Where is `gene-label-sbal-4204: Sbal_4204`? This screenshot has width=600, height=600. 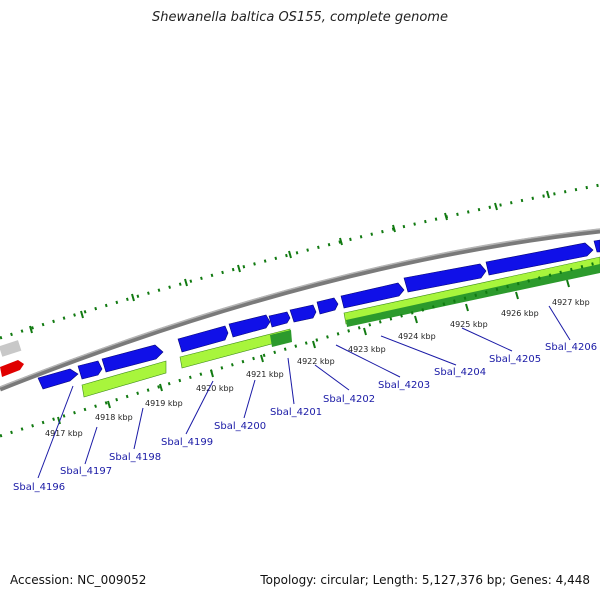 gene-label-sbal-4204: Sbal_4204 is located at coordinates (460, 372).